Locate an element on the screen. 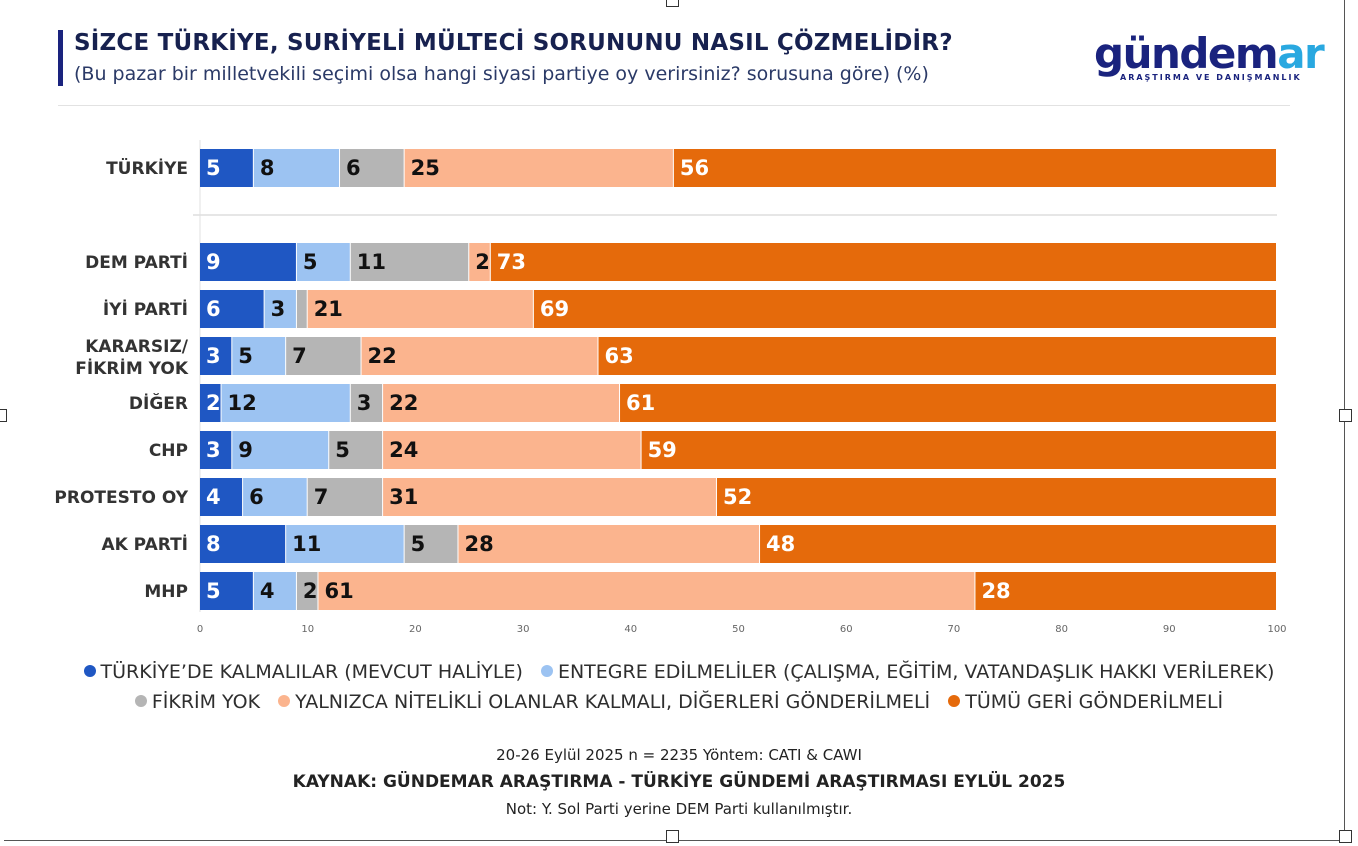 The height and width of the screenshot is (846, 1358). resize-handle-left is located at coordinates (3, 415).